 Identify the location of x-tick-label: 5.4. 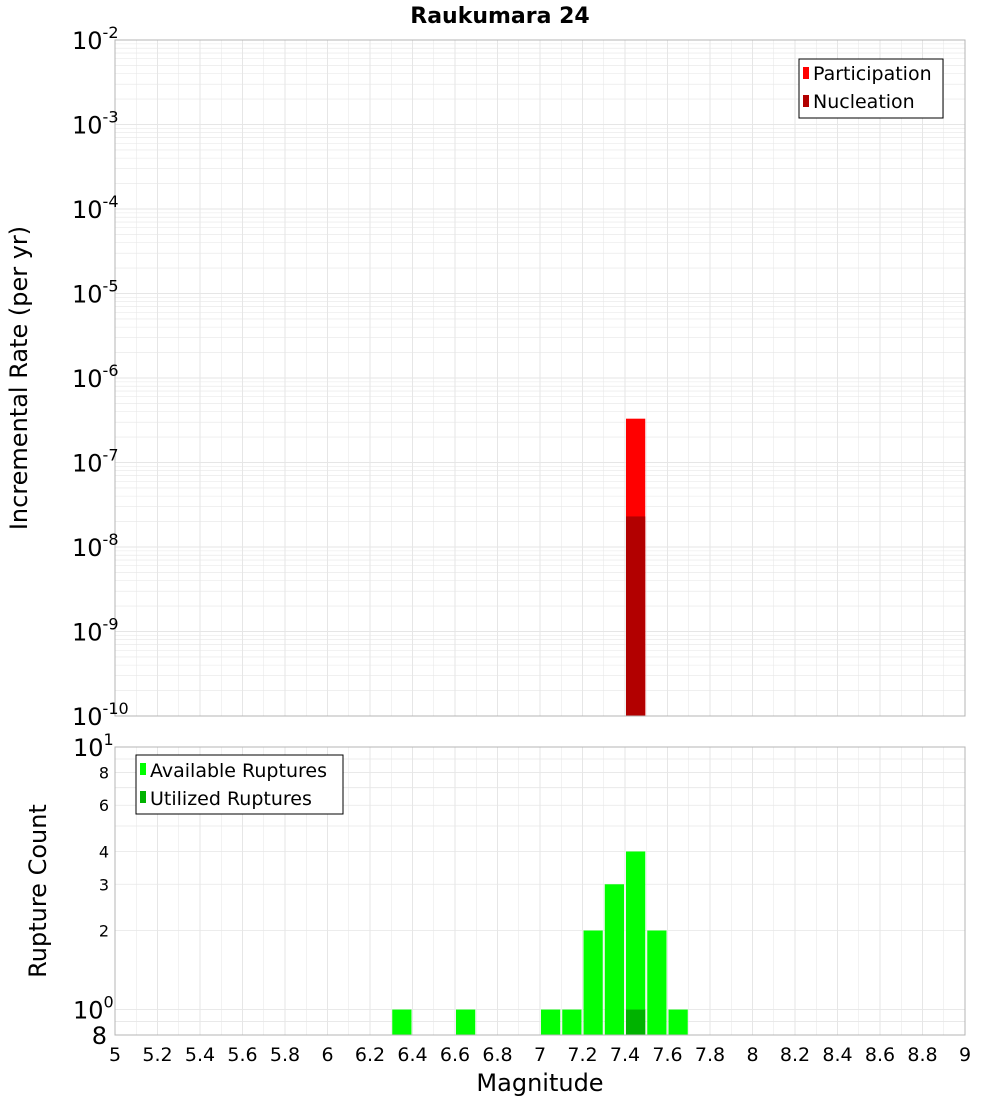
(200, 1055).